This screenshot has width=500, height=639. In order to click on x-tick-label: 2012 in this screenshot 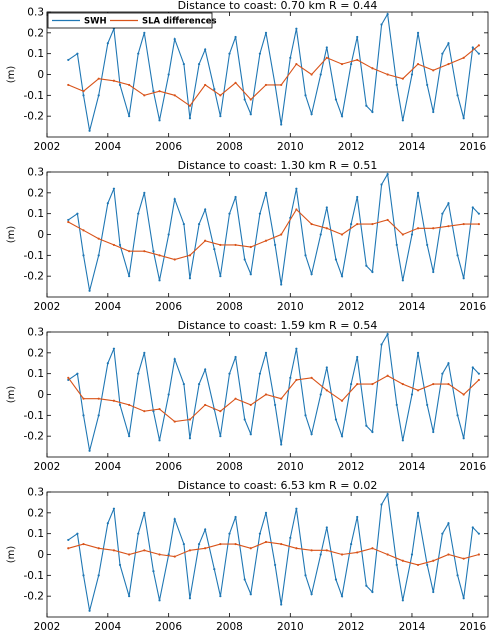, I will do `click(351, 147)`.